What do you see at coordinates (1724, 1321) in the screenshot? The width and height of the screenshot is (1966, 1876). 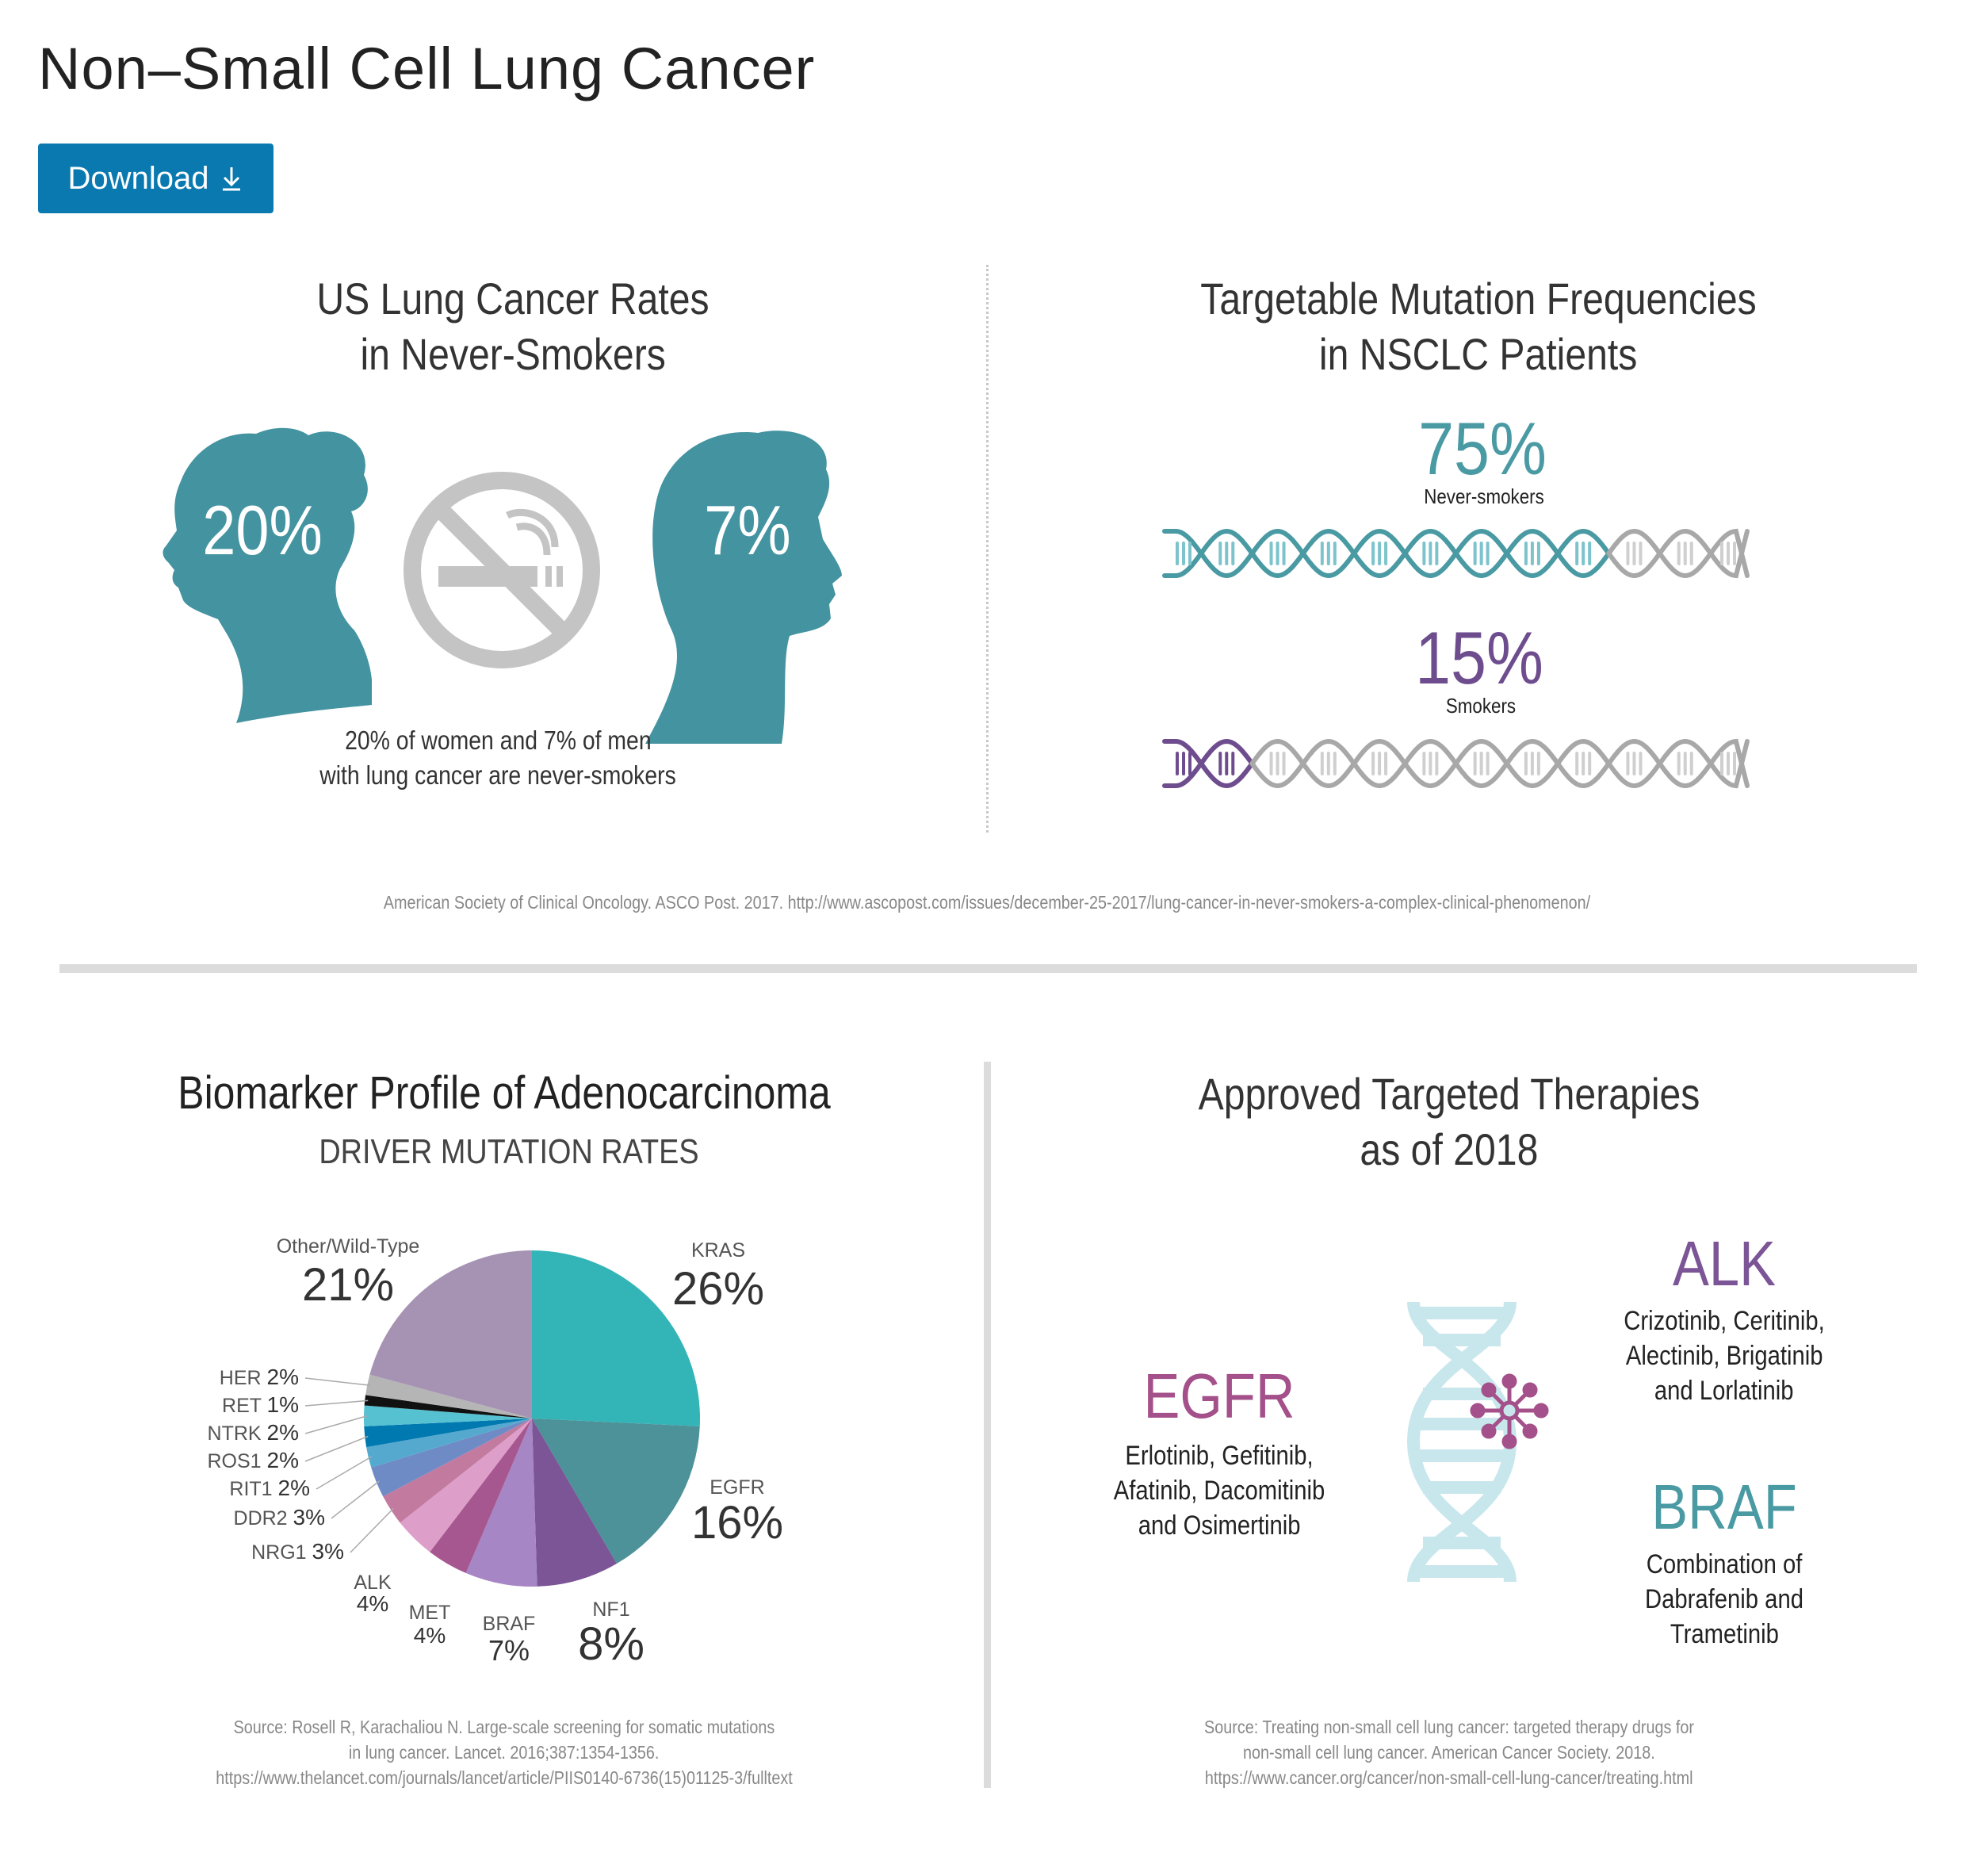 I see `text: Crizotinib, Ceritinib,` at bounding box center [1724, 1321].